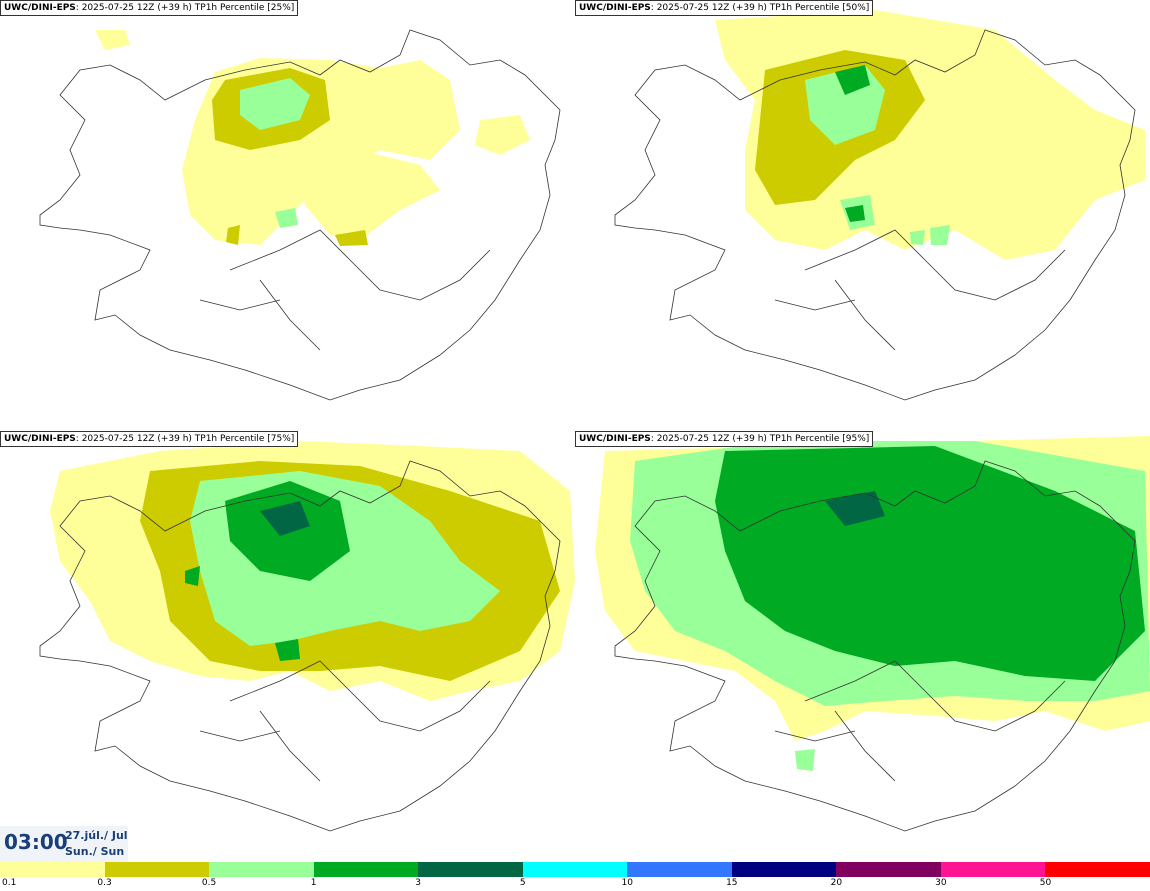  I want to click on valid-time-box: 03:00 27.júl./ Jul Sun./ Sun, so click(64, 844).